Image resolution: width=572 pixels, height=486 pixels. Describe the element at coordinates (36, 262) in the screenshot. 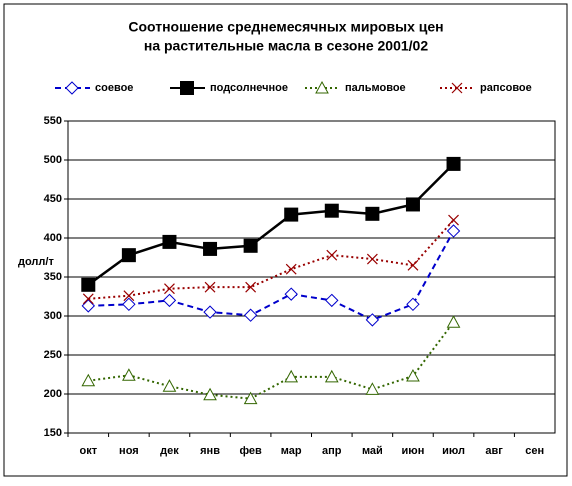

I see `y-axis-label: долл/т` at that location.